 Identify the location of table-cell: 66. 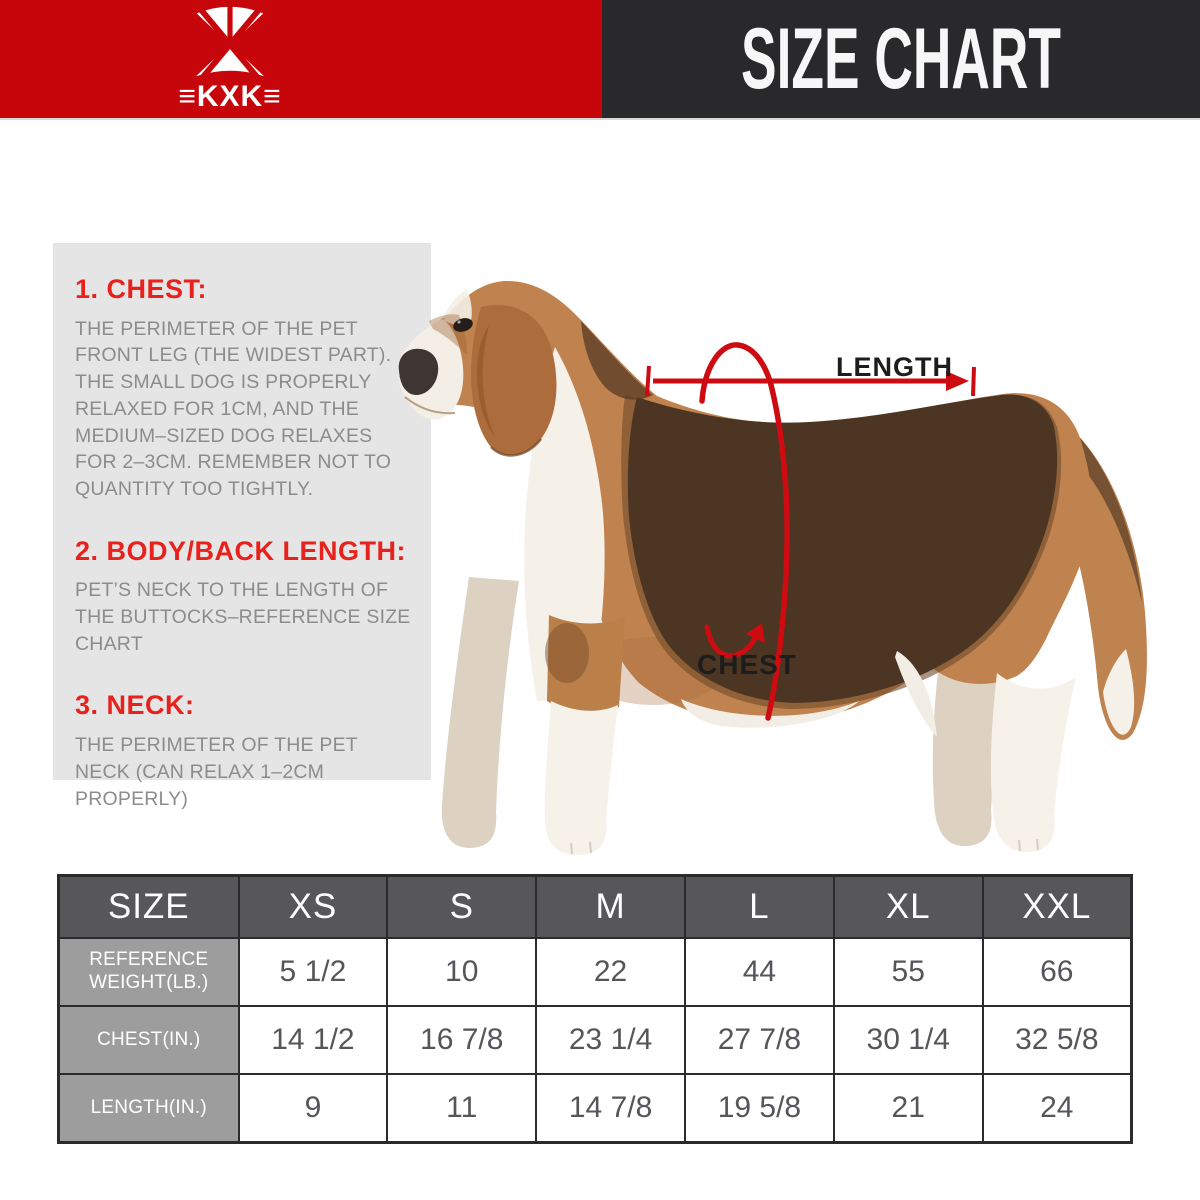
(1057, 972).